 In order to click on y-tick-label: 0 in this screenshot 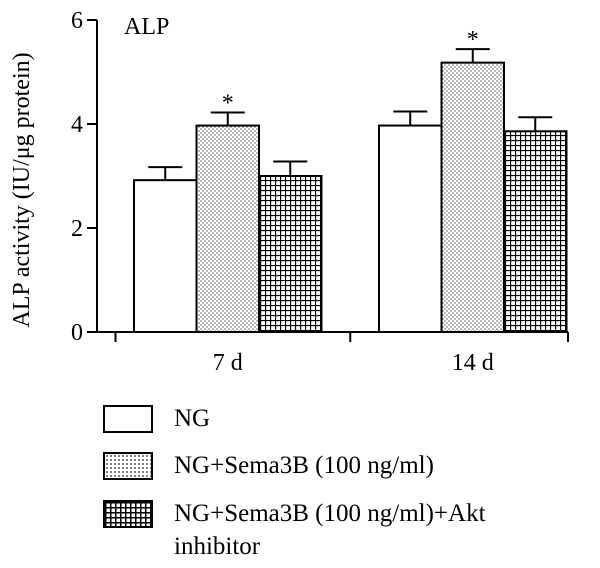, I will do `click(77, 333)`.